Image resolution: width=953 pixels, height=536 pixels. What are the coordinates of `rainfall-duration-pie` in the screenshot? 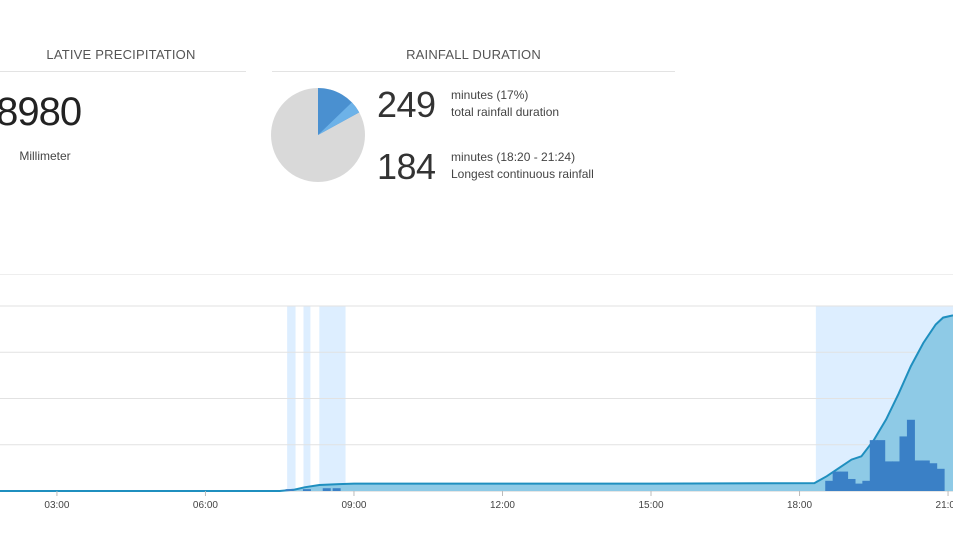 It's located at (318, 135).